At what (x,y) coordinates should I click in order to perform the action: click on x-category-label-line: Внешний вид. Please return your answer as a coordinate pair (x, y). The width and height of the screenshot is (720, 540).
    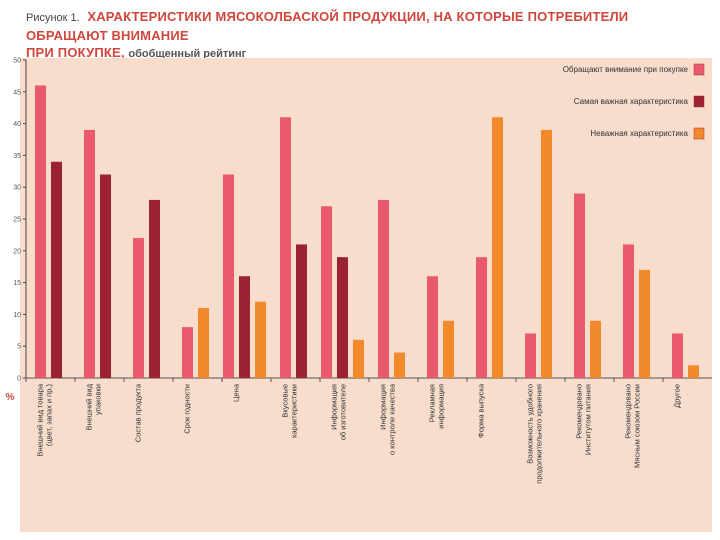
    Looking at the image, I should click on (89, 406).